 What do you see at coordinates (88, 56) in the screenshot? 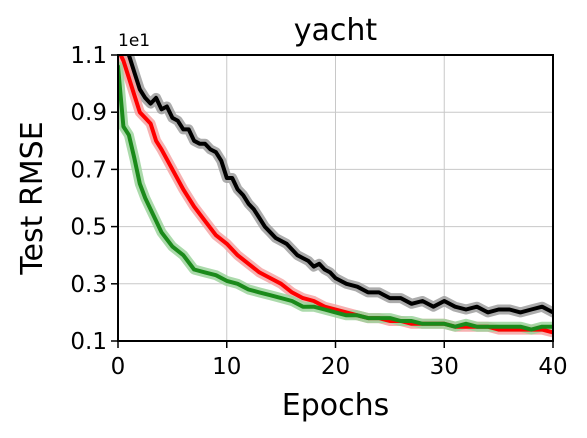
I see `y-tick-label: 1.1` at bounding box center [88, 56].